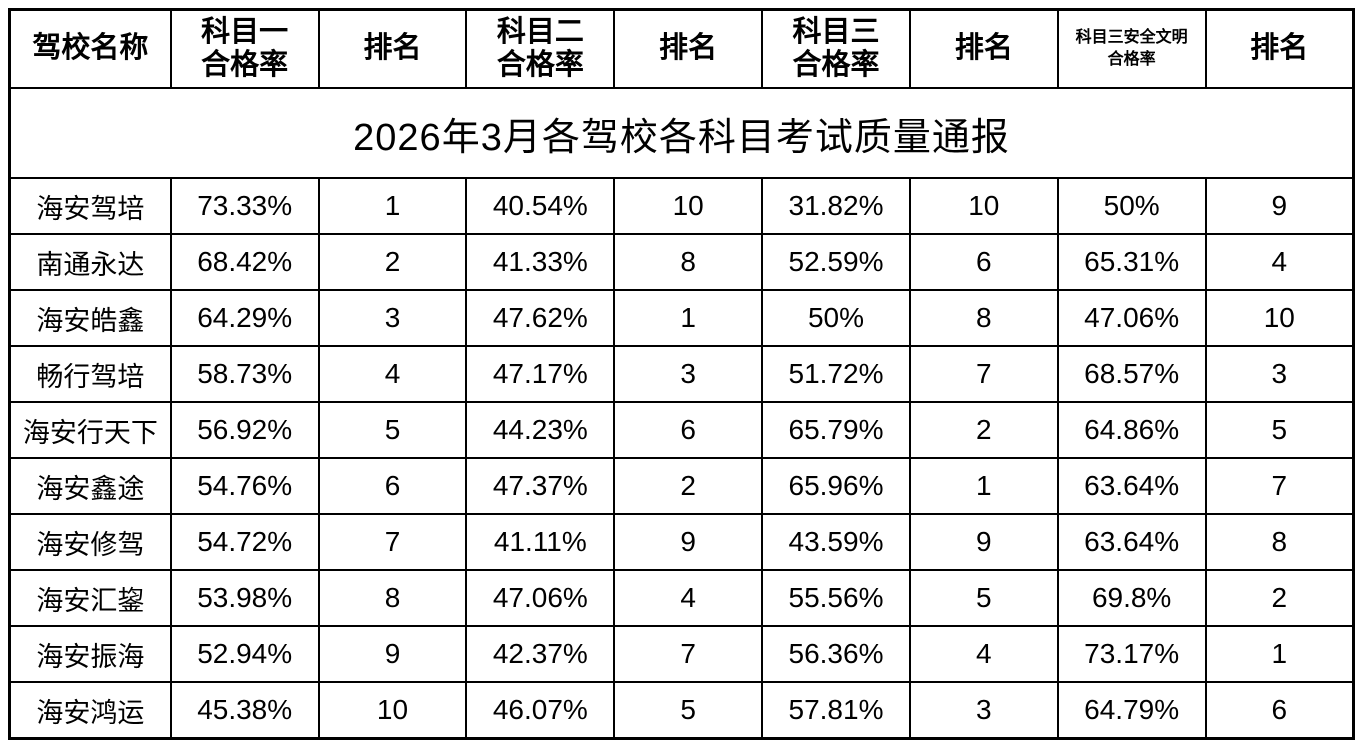  Describe the element at coordinates (688, 48) in the screenshot. I see `column-header-4: 排名` at that location.